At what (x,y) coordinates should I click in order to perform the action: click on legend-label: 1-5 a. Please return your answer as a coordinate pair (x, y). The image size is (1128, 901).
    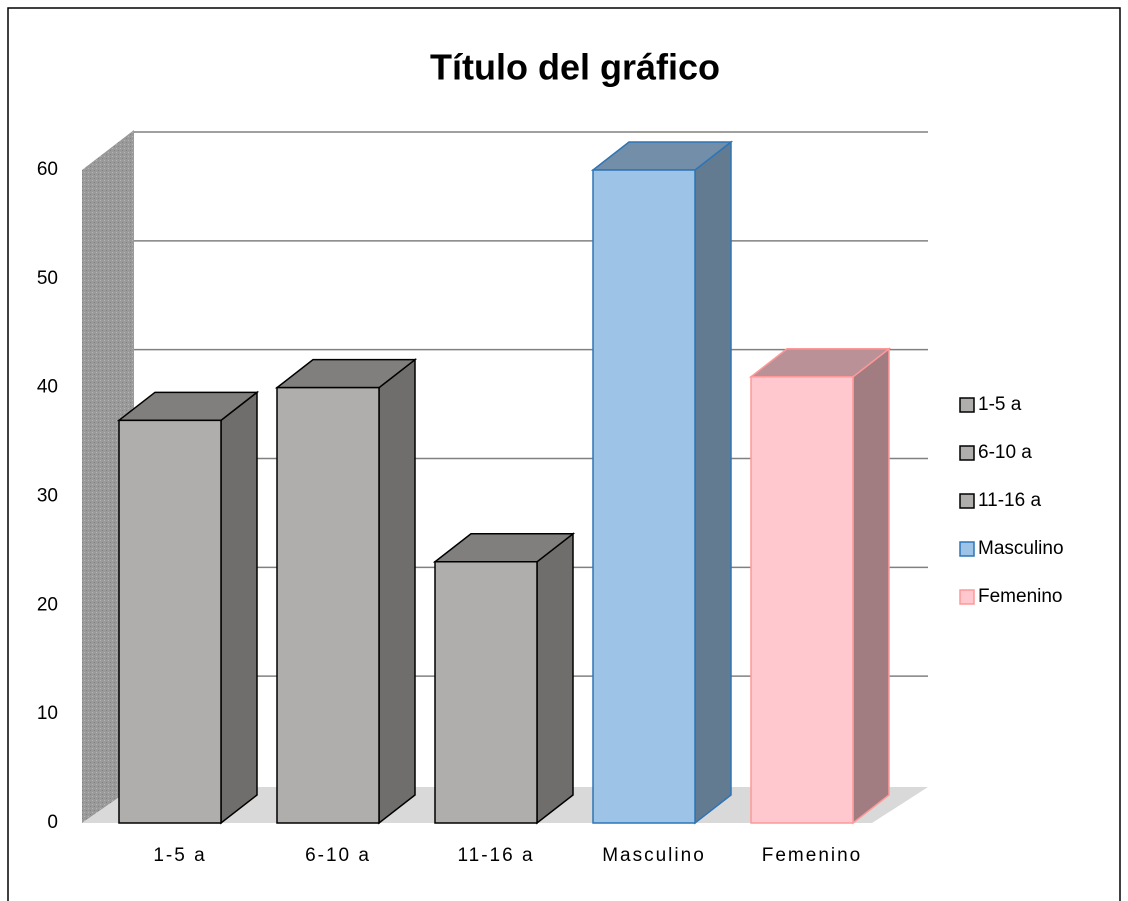
    Looking at the image, I should click on (1000, 404).